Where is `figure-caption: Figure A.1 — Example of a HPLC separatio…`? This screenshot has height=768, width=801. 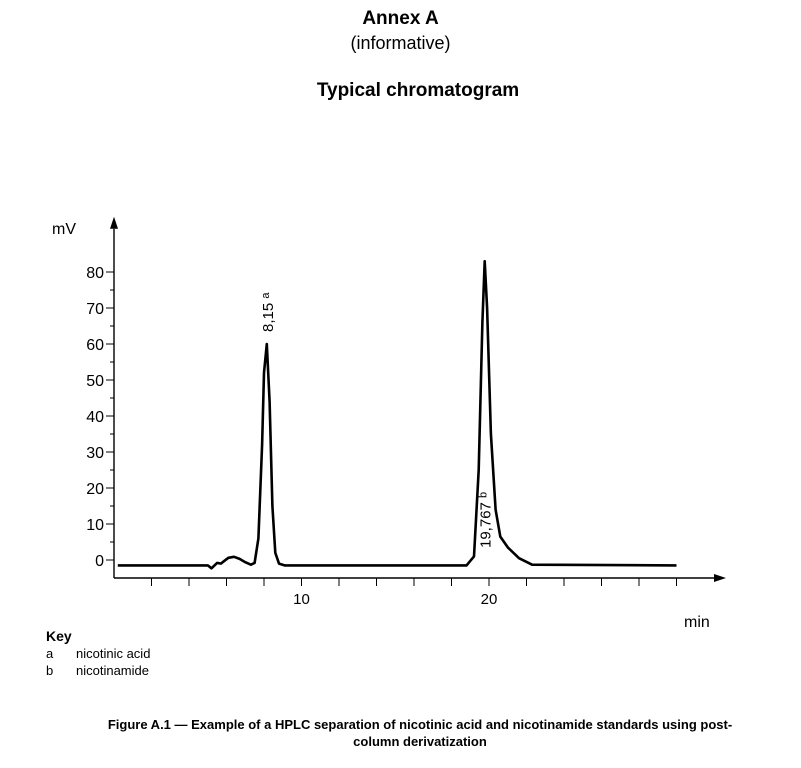 figure-caption: Figure A.1 — Example of a HPLC separatio… is located at coordinates (420, 733).